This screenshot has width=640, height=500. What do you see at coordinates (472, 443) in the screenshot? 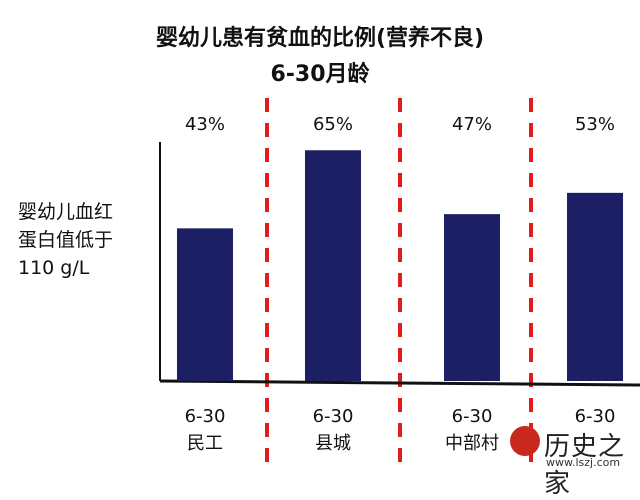
I see `category-group-label-3: 中部村` at bounding box center [472, 443].